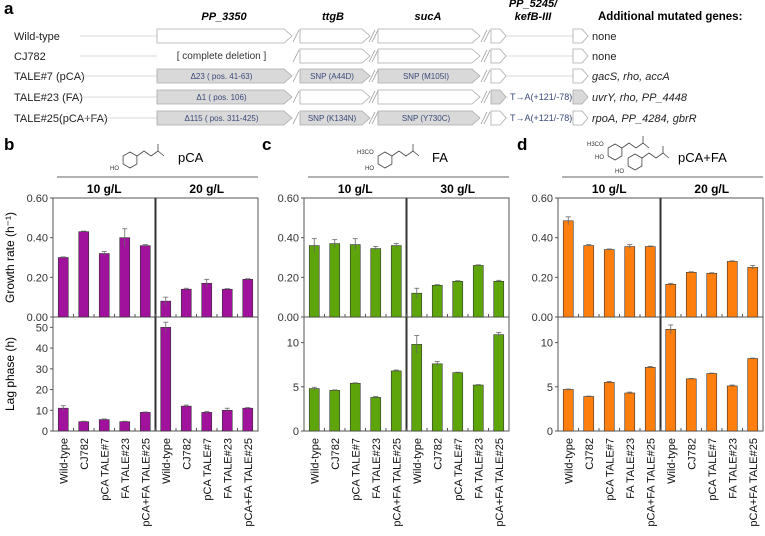 Image resolution: width=765 pixels, height=536 pixels. Describe the element at coordinates (631, 77) in the screenshot. I see `additional-mutated-genes: gacS, rho, accA` at that location.